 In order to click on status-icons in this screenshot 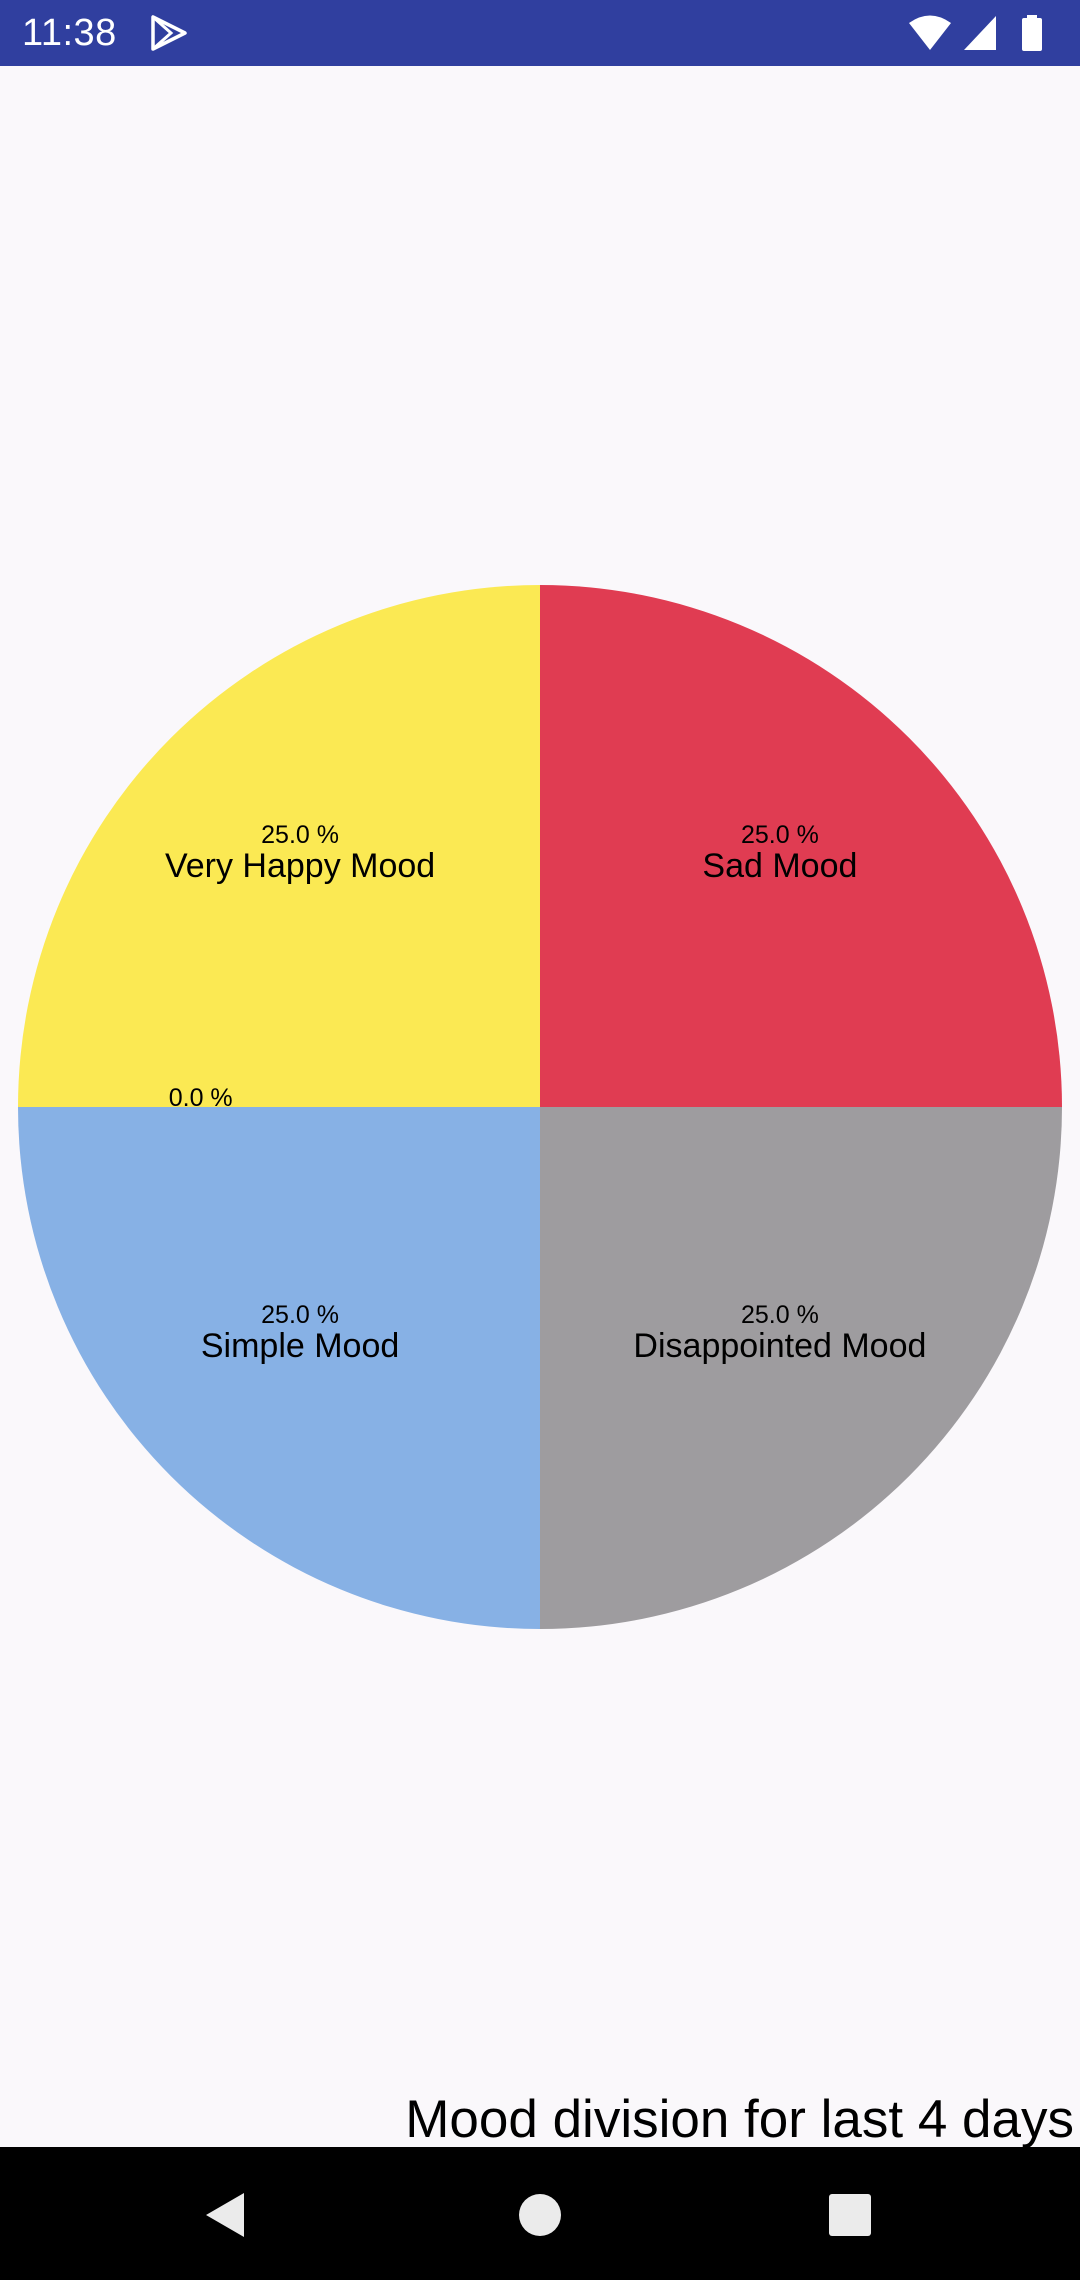, I will do `click(983, 33)`.